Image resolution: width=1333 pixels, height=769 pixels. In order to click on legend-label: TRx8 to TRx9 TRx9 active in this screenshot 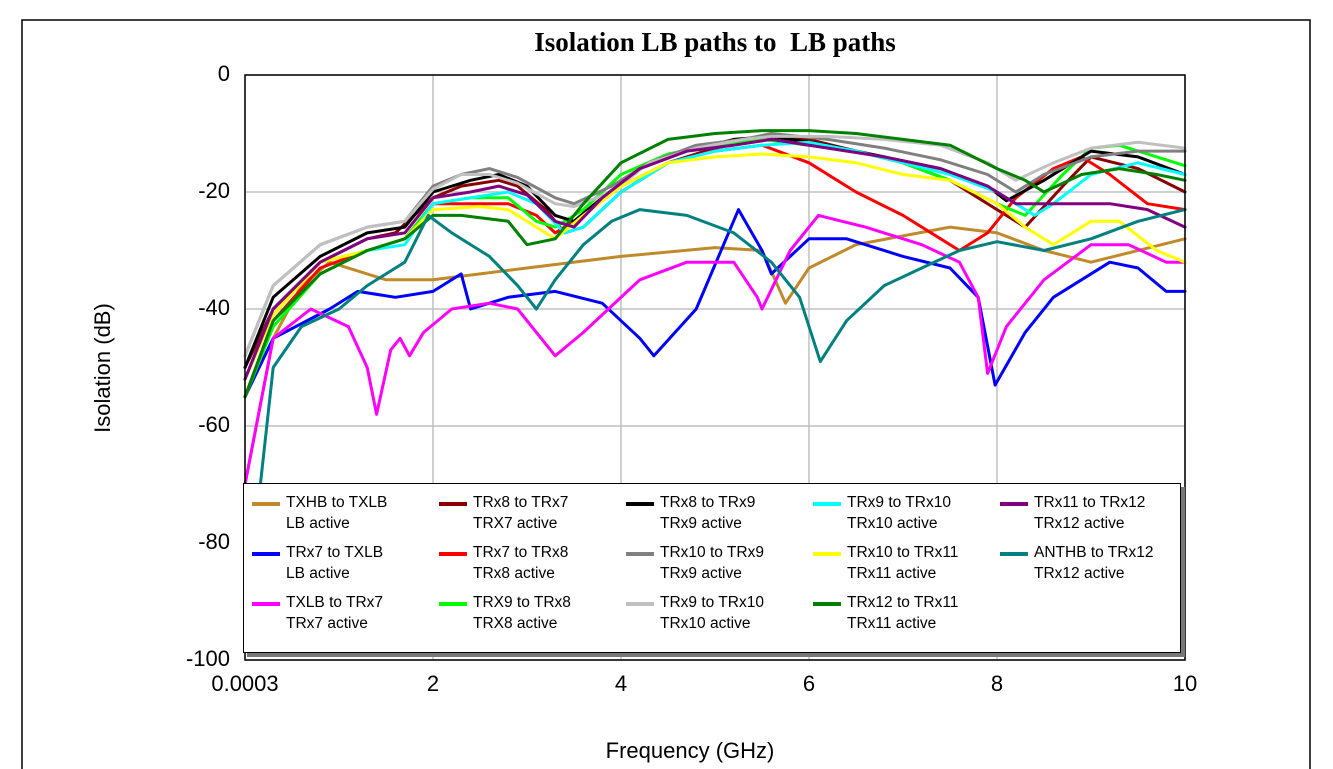, I will do `click(708, 513)`.